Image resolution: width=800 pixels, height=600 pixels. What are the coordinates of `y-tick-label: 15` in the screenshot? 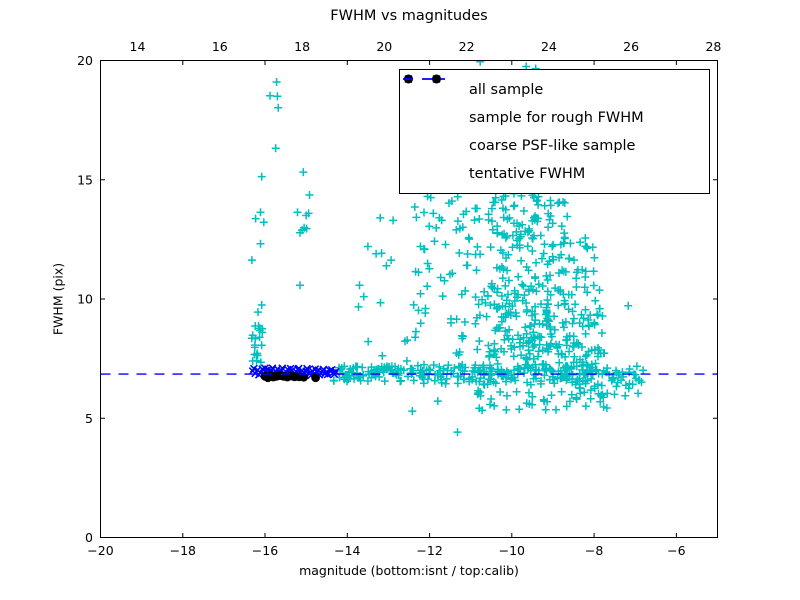 It's located at (85, 179).